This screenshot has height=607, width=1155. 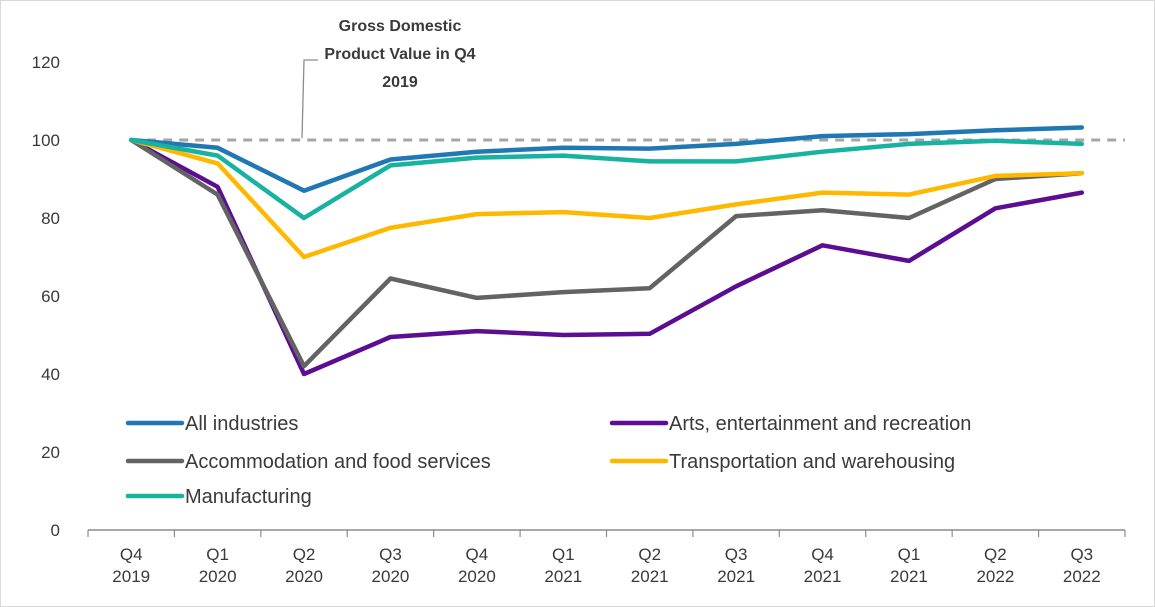 What do you see at coordinates (55, 530) in the screenshot?
I see `y-tick-label: 0` at bounding box center [55, 530].